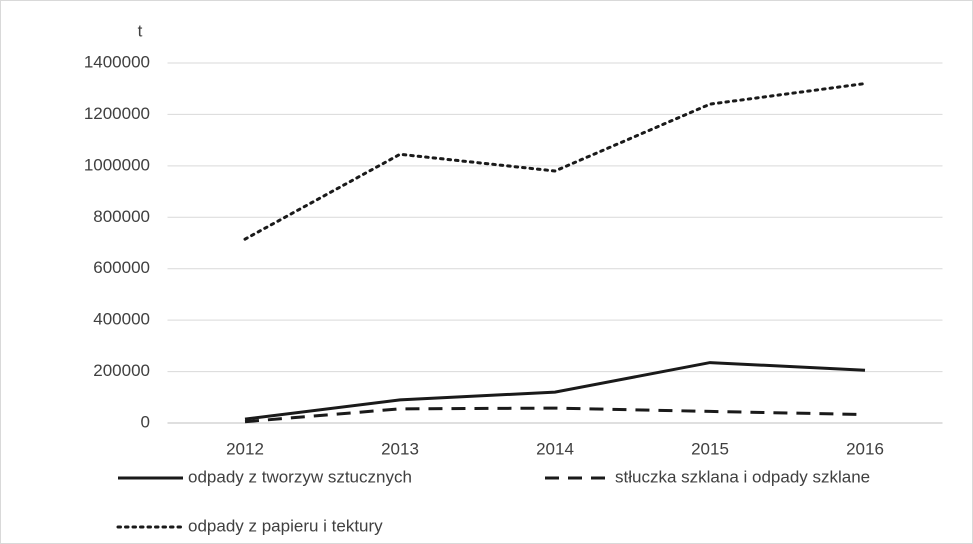 The image size is (973, 544). Describe the element at coordinates (121, 216) in the screenshot. I see `y-tick-label: 800000` at that location.